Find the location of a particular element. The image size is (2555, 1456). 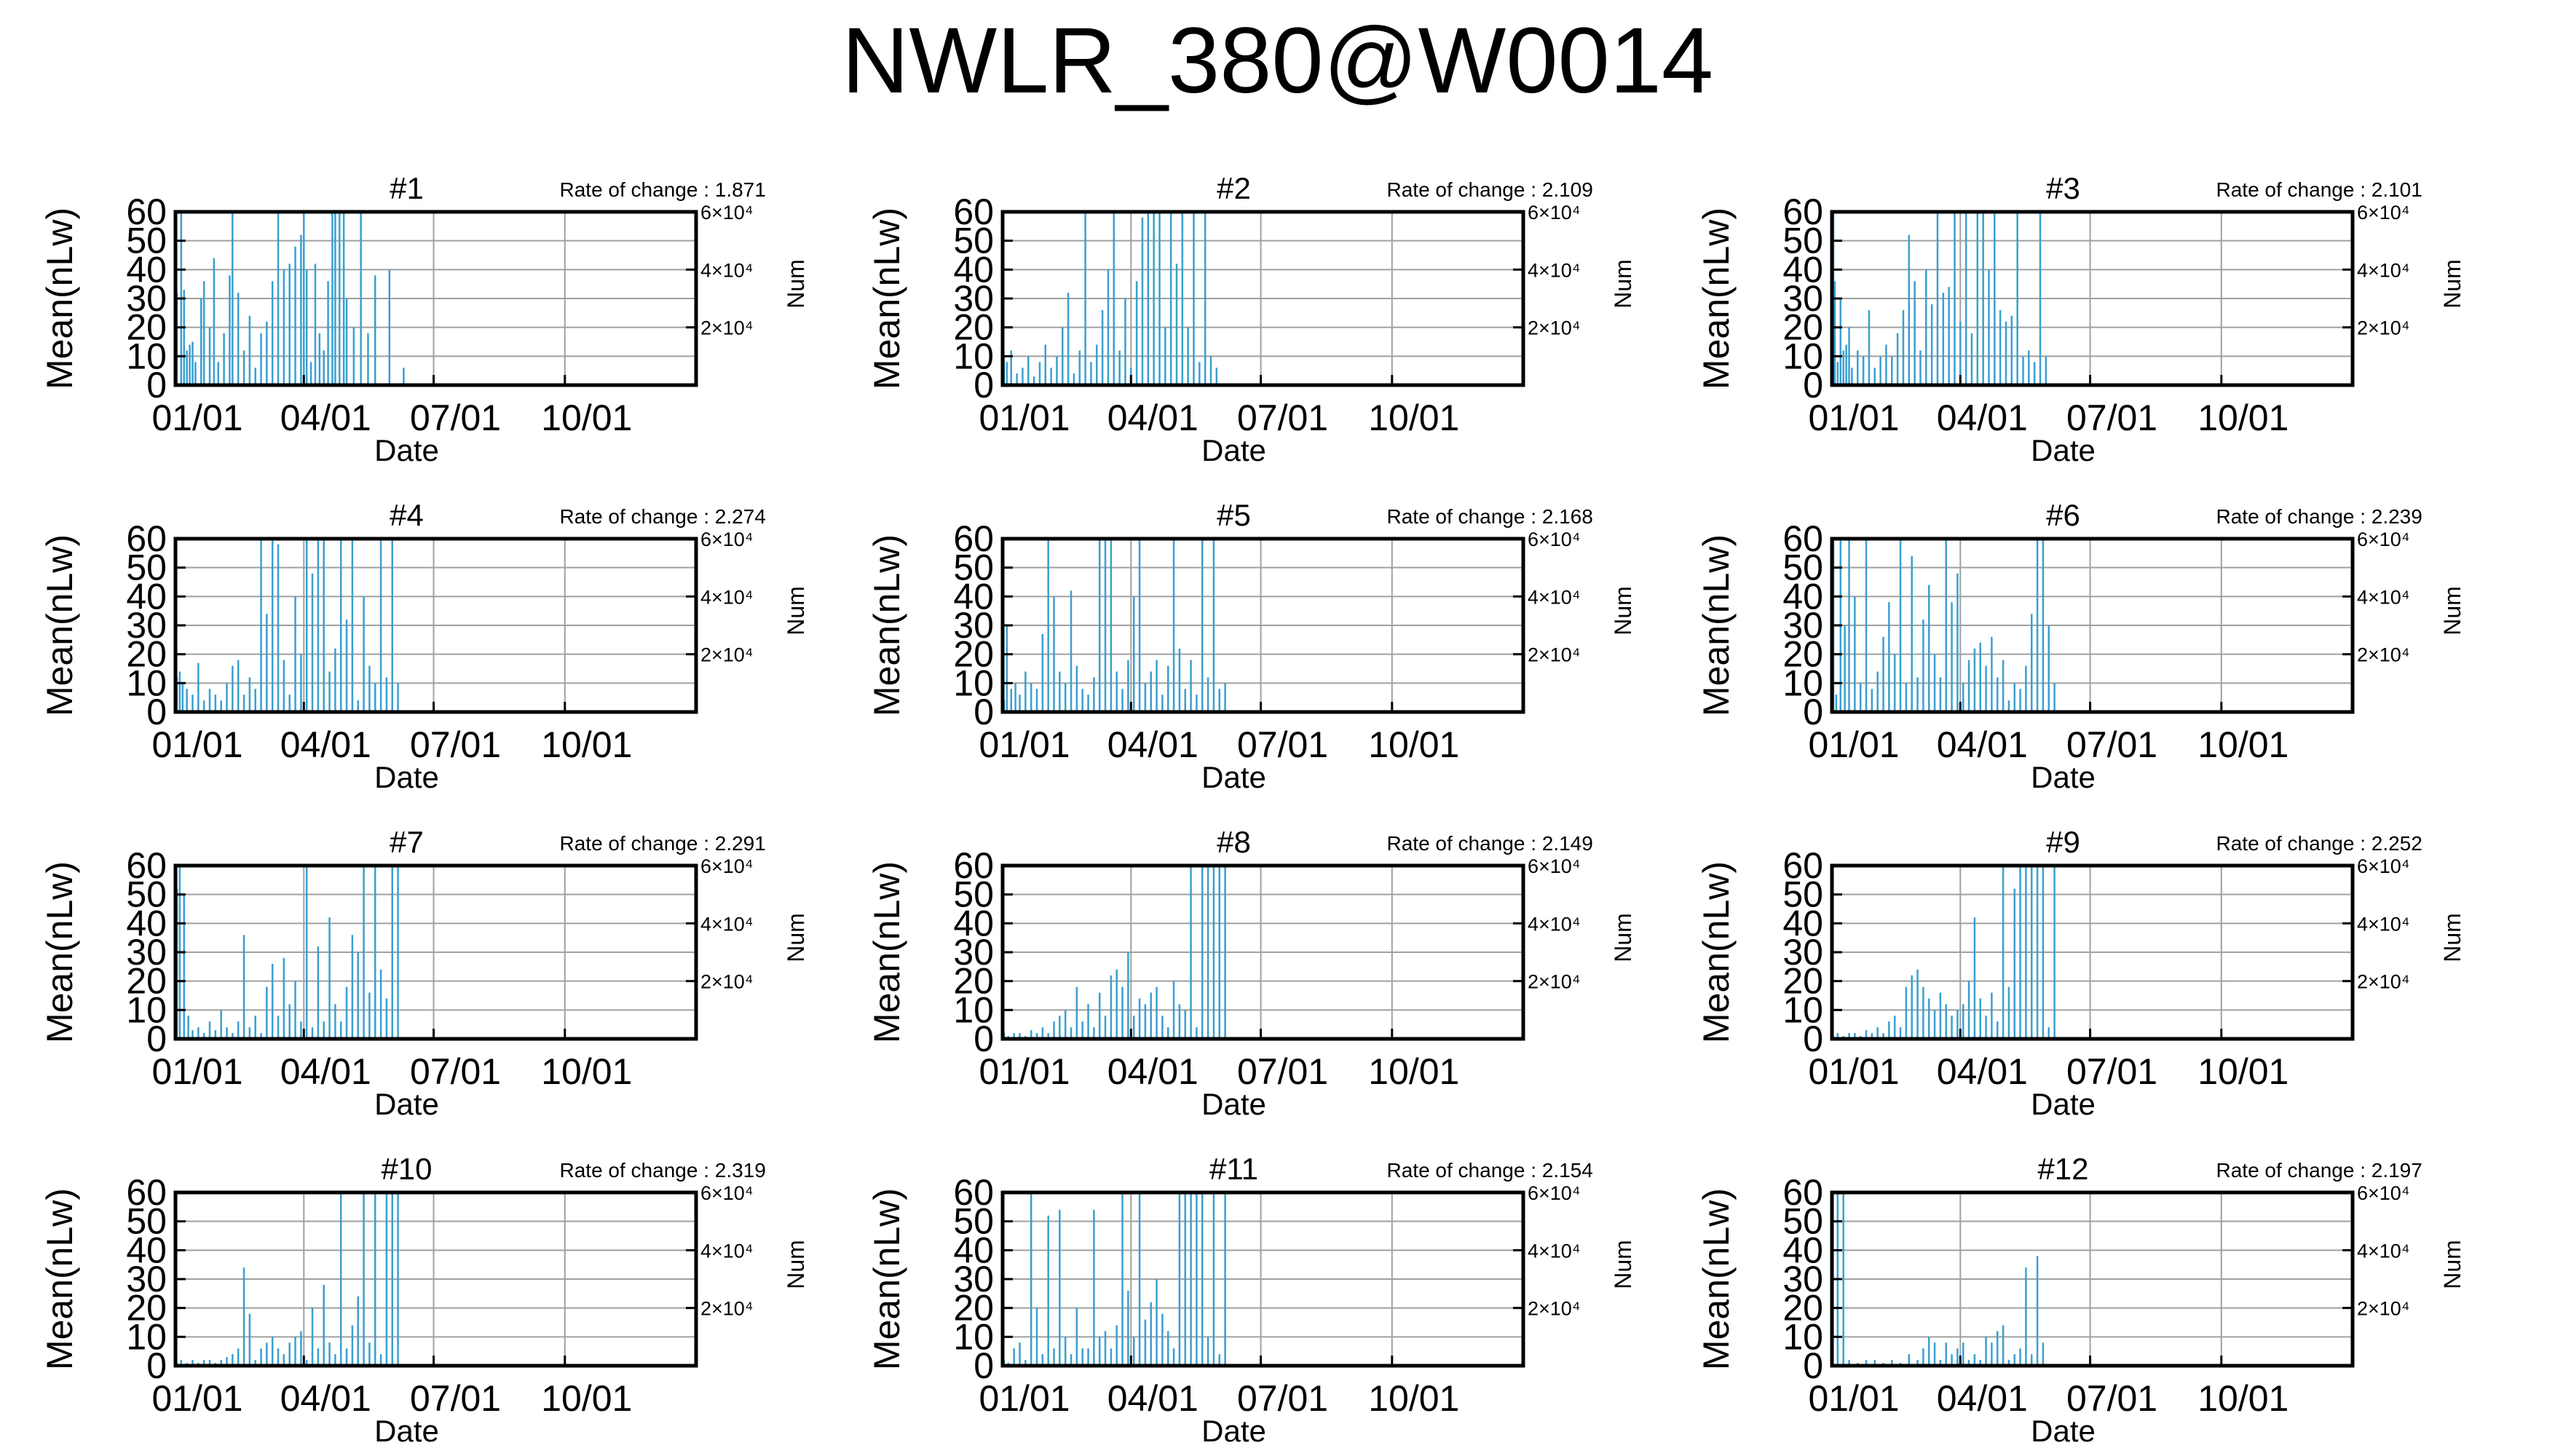

rate-of-change-label: Rate of change : 2.168 is located at coordinates (1490, 516).